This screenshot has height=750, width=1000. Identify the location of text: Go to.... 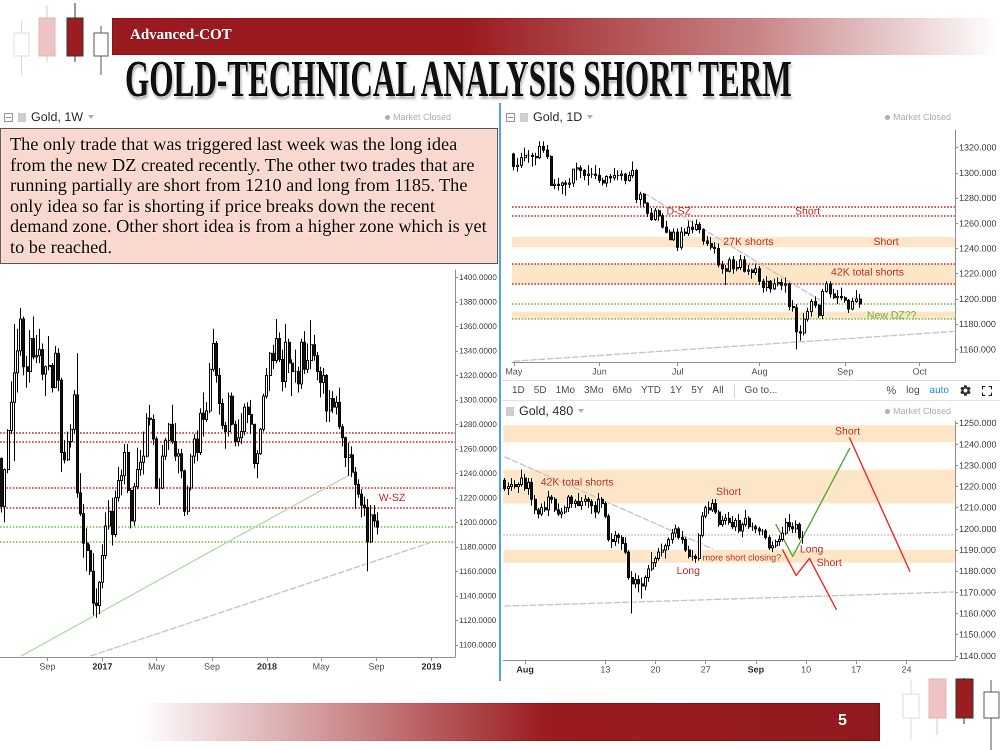
(761, 390).